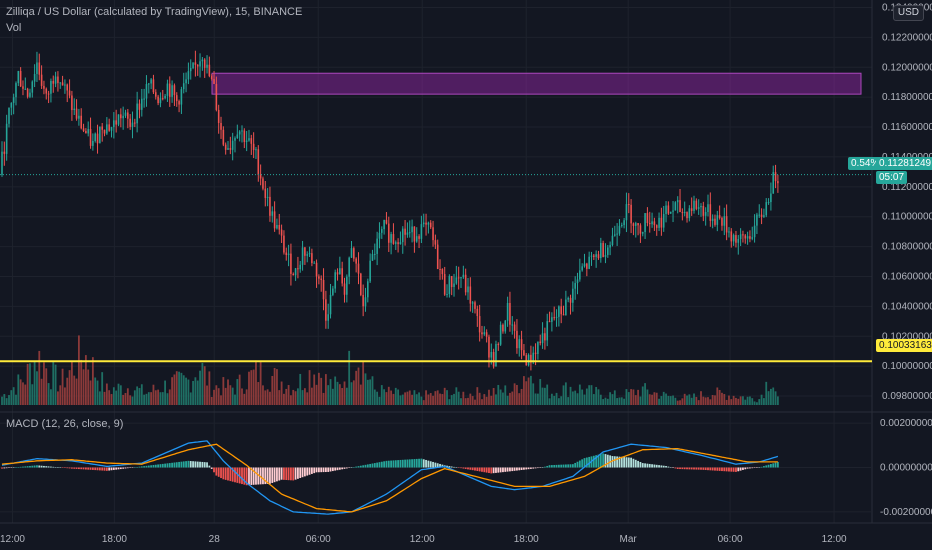 The width and height of the screenshot is (932, 550). I want to click on currency-button: USD, so click(908, 13).